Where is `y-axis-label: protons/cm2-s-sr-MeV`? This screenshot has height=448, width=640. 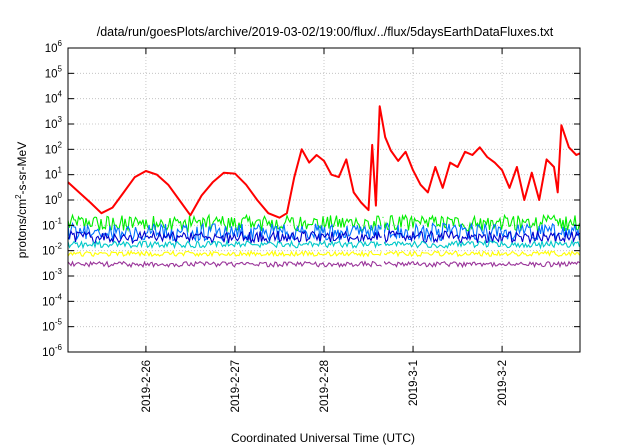 y-axis-label: protons/cm2-s-sr-MeV is located at coordinates (21, 200).